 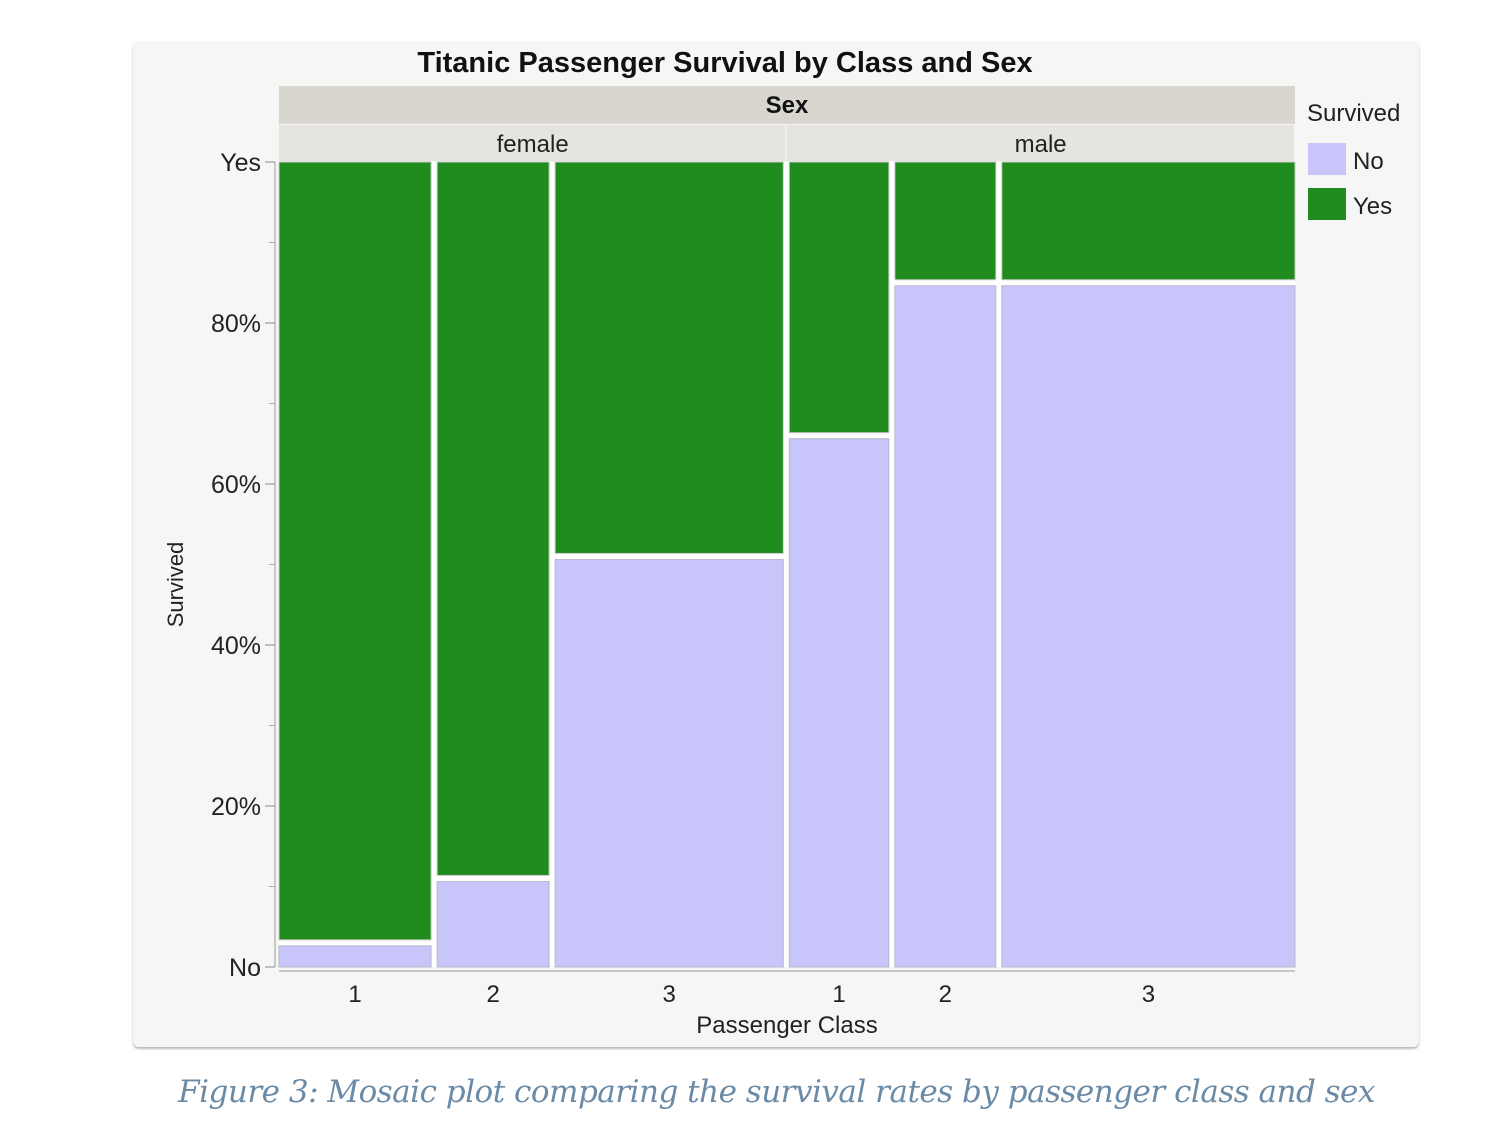 I want to click on tile-female-class2-yes, so click(x=493, y=518).